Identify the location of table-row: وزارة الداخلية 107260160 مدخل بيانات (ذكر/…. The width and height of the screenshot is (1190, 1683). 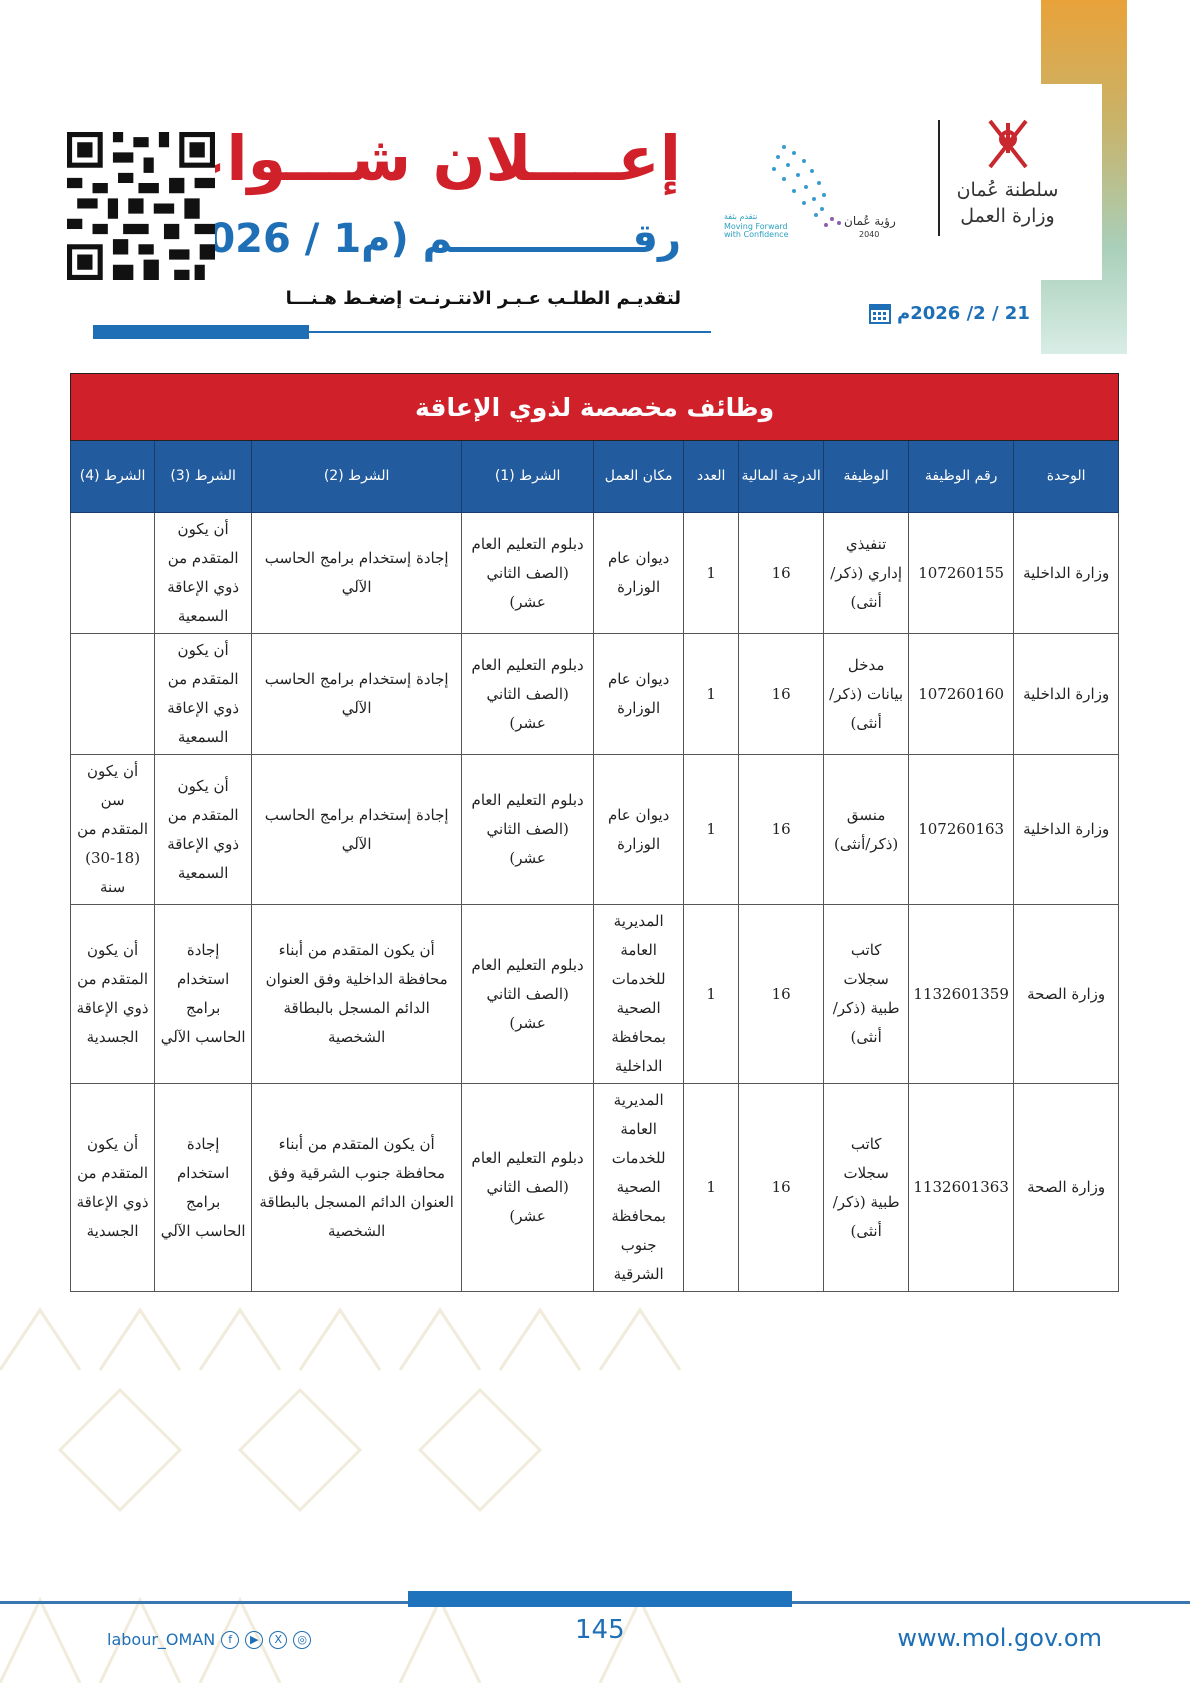
(594, 694).